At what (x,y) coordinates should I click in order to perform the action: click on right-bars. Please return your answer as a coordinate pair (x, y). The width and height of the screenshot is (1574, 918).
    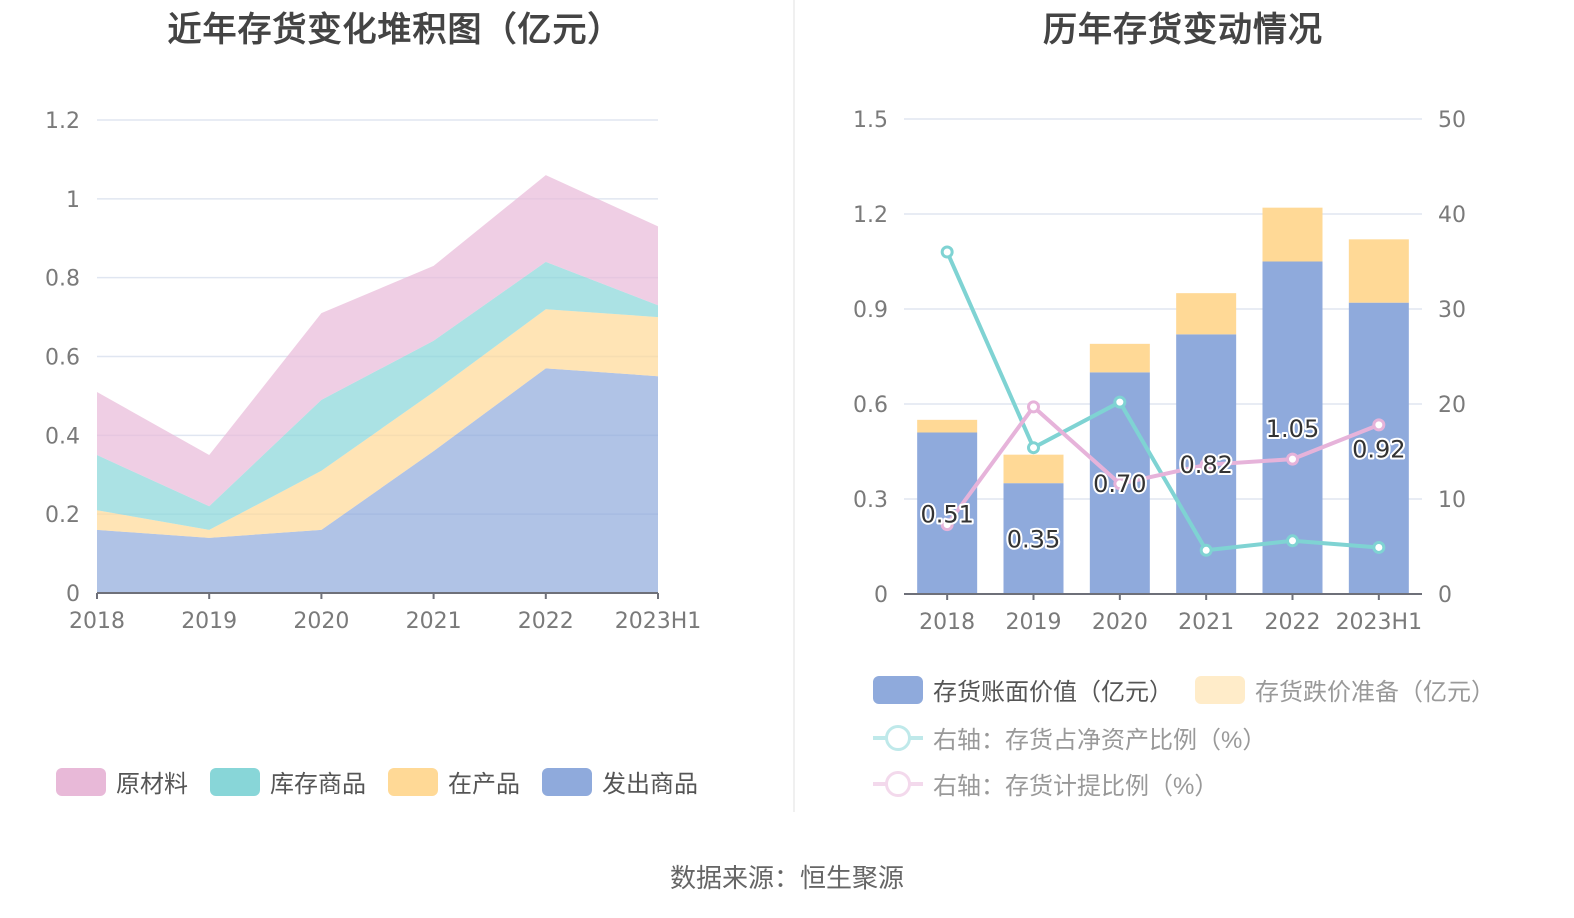
    Looking at the image, I should click on (1163, 400).